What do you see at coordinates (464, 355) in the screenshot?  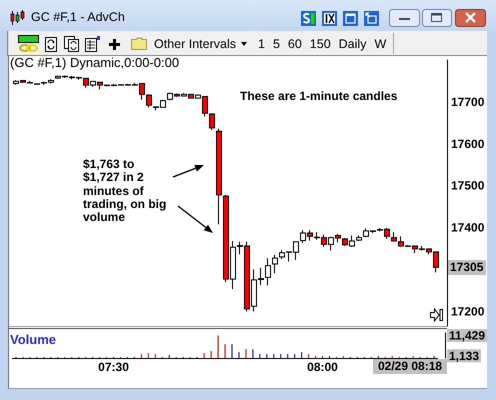 I see `y-tick-label: 1,133` at bounding box center [464, 355].